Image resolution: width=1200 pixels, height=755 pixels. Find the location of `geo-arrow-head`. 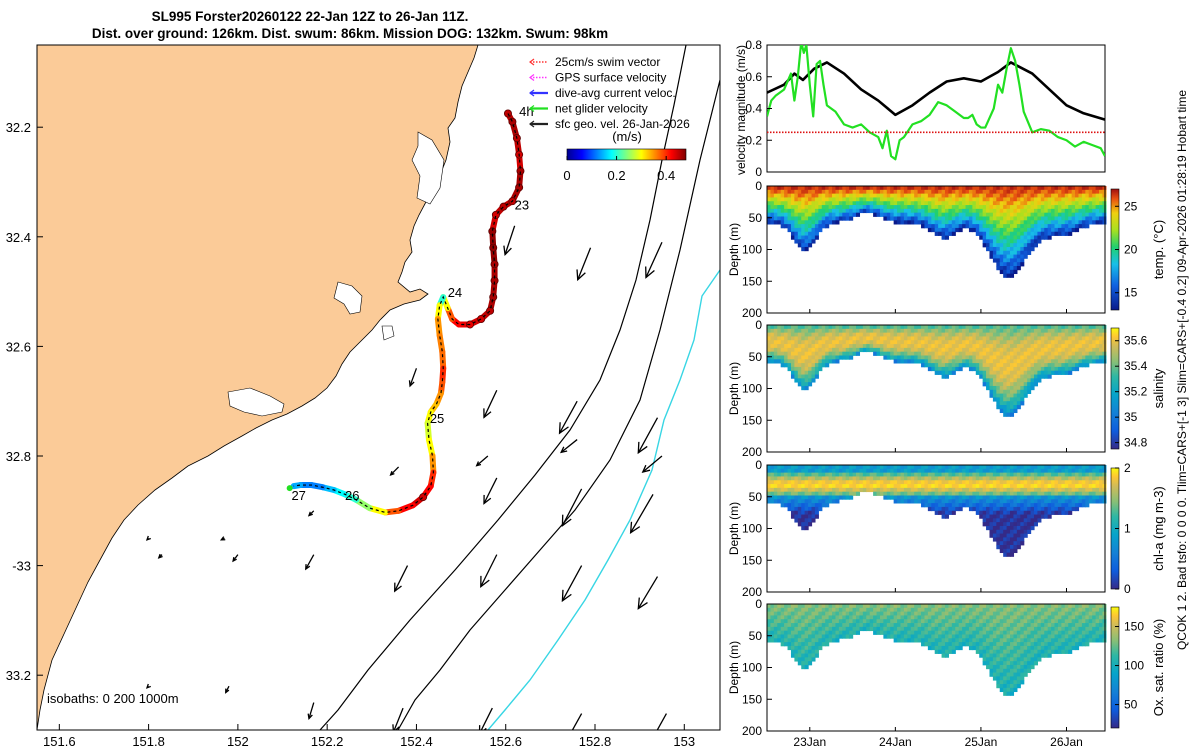

geo-arrow-head is located at coordinates (654, 737).